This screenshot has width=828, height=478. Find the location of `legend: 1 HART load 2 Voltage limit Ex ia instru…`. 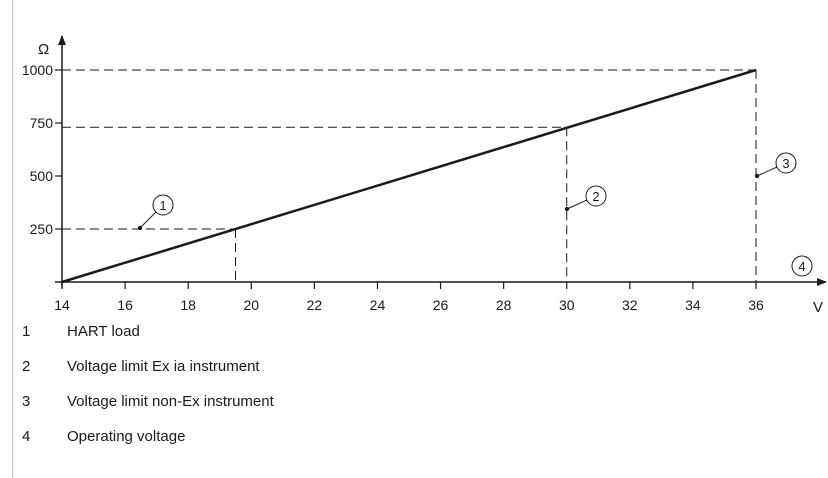

legend: 1 HART load 2 Voltage limit Ex ia instru… is located at coordinates (148, 392).